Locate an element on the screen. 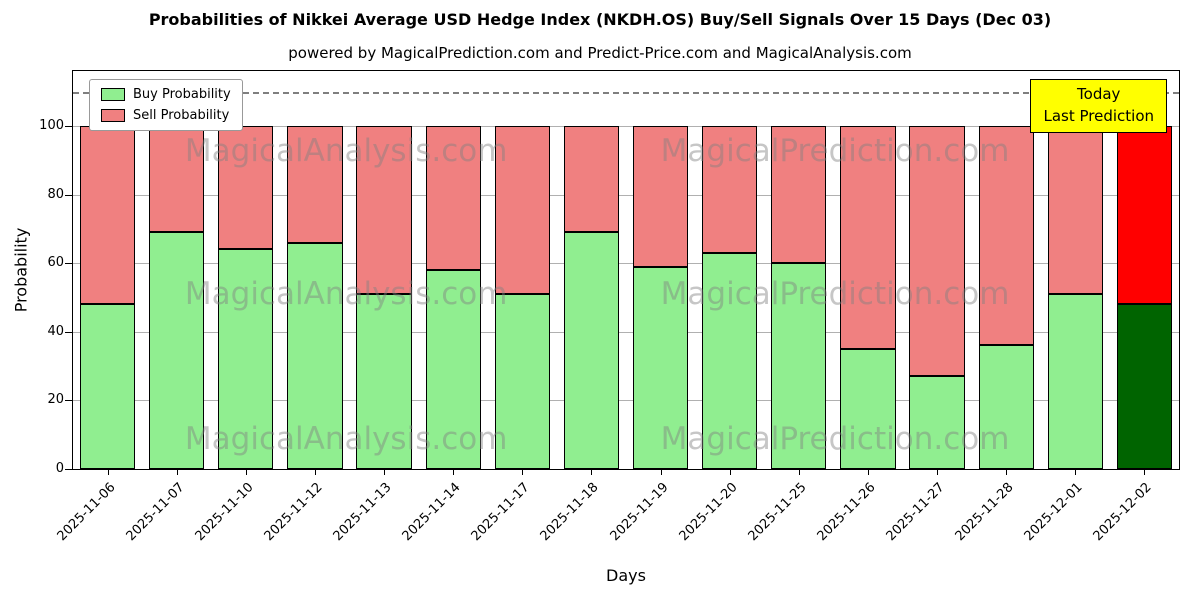 Image resolution: width=1200 pixels, height=600 pixels. watermark-analysis-row3: MagicalAnalysis.com is located at coordinates (346, 439).